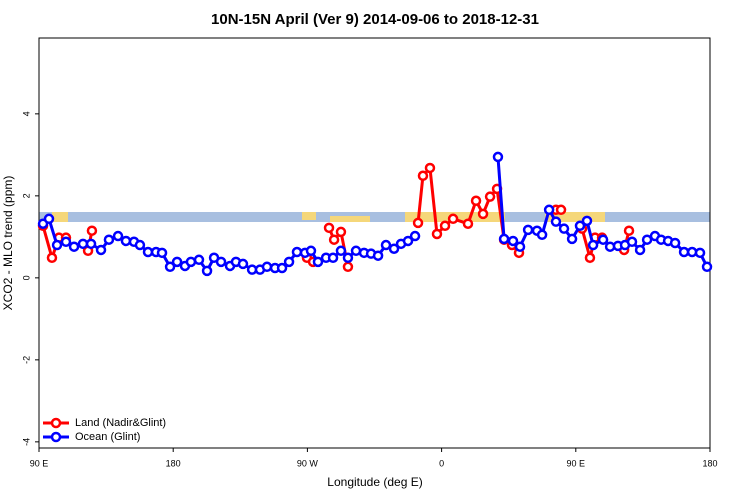 This screenshot has width=750, height=500. Describe the element at coordinates (441, 463) in the screenshot. I see `x-tick-label: 0` at that location.